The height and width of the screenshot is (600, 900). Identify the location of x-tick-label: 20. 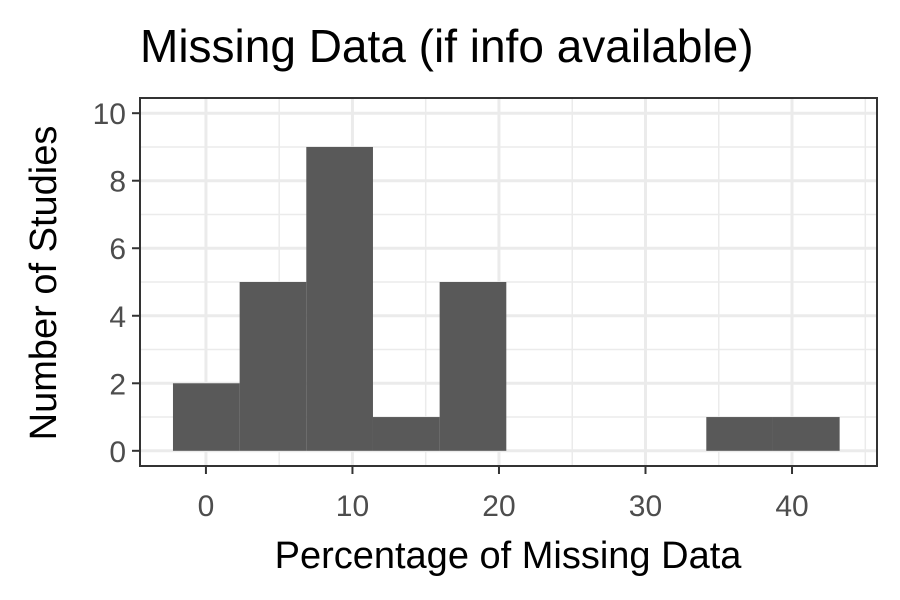
(498, 506).